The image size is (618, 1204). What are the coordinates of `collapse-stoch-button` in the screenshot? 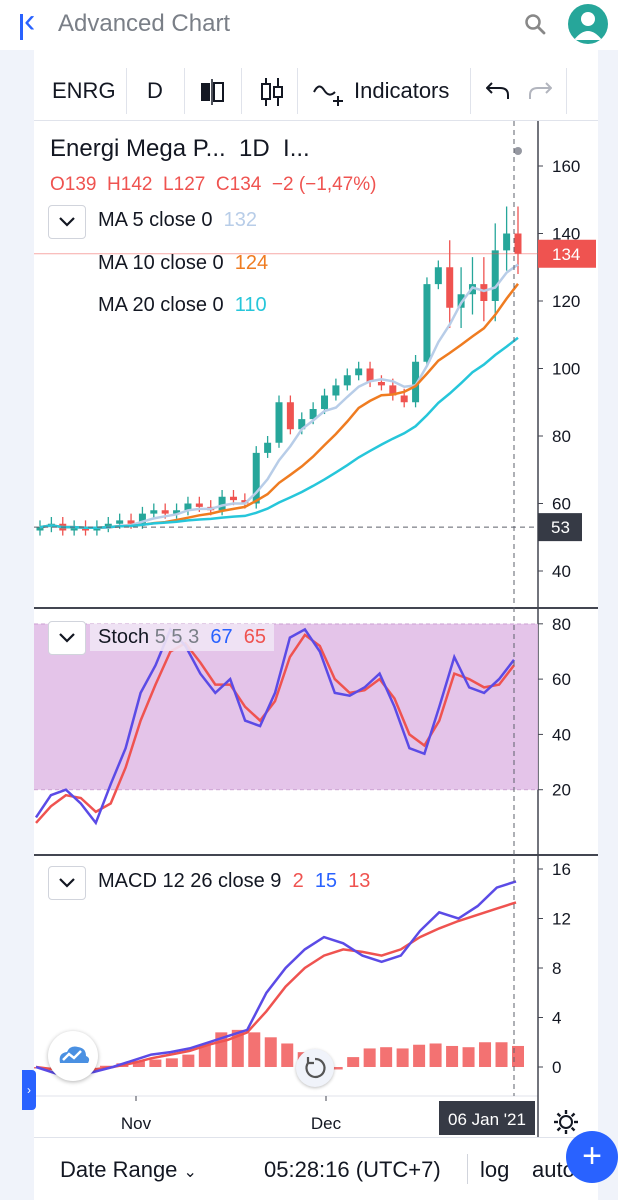 It's located at (67, 638).